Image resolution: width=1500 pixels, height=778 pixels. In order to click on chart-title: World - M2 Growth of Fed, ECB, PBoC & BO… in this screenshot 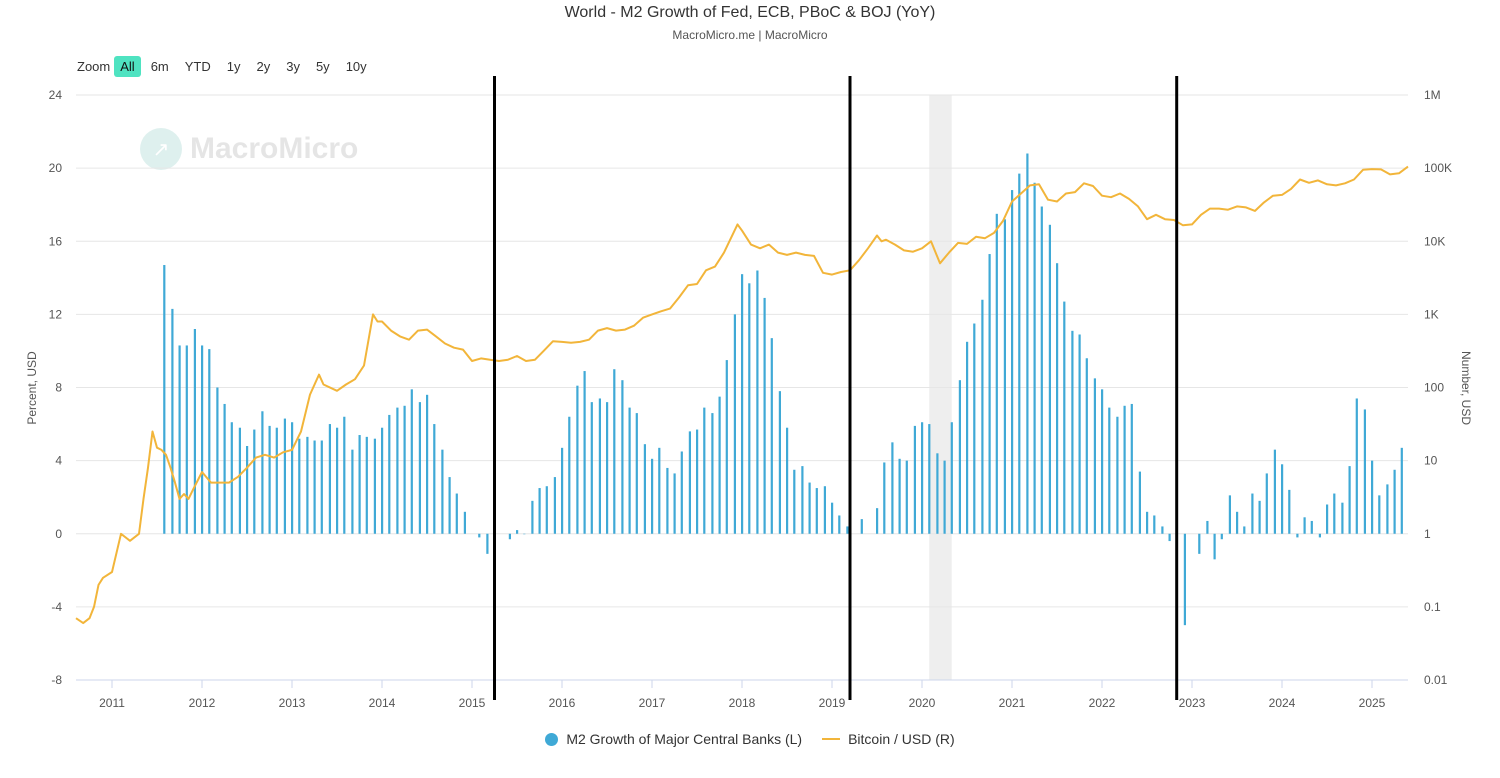, I will do `click(750, 12)`.